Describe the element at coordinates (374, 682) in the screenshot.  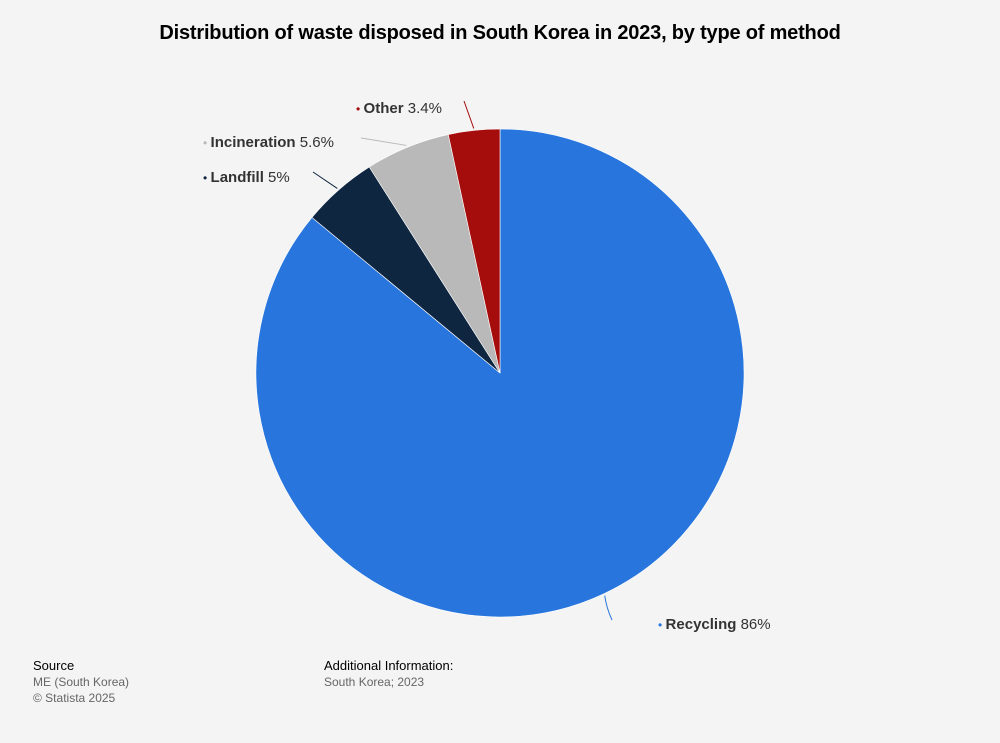
I see `additional-info-line: South Korea; 2023` at that location.